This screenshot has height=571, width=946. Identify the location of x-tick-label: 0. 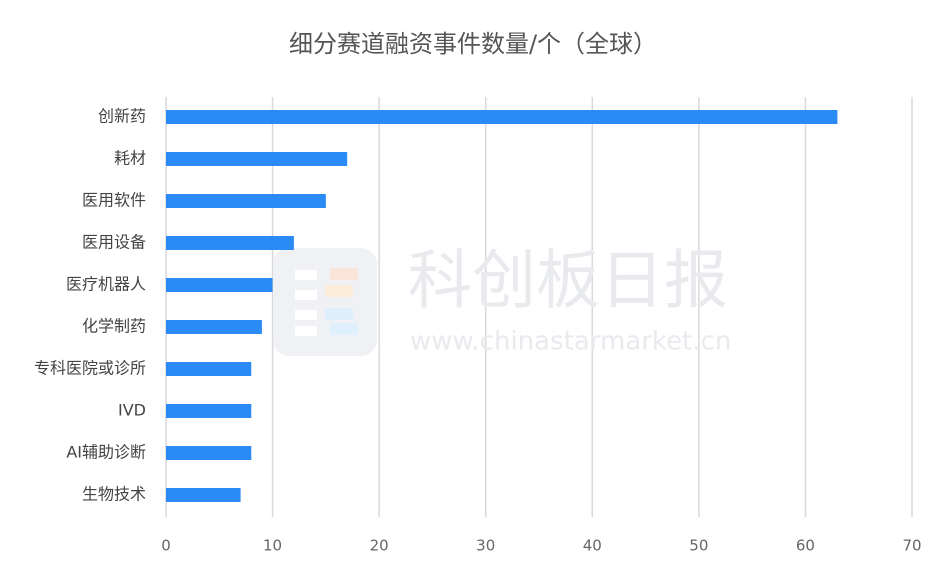
(166, 546).